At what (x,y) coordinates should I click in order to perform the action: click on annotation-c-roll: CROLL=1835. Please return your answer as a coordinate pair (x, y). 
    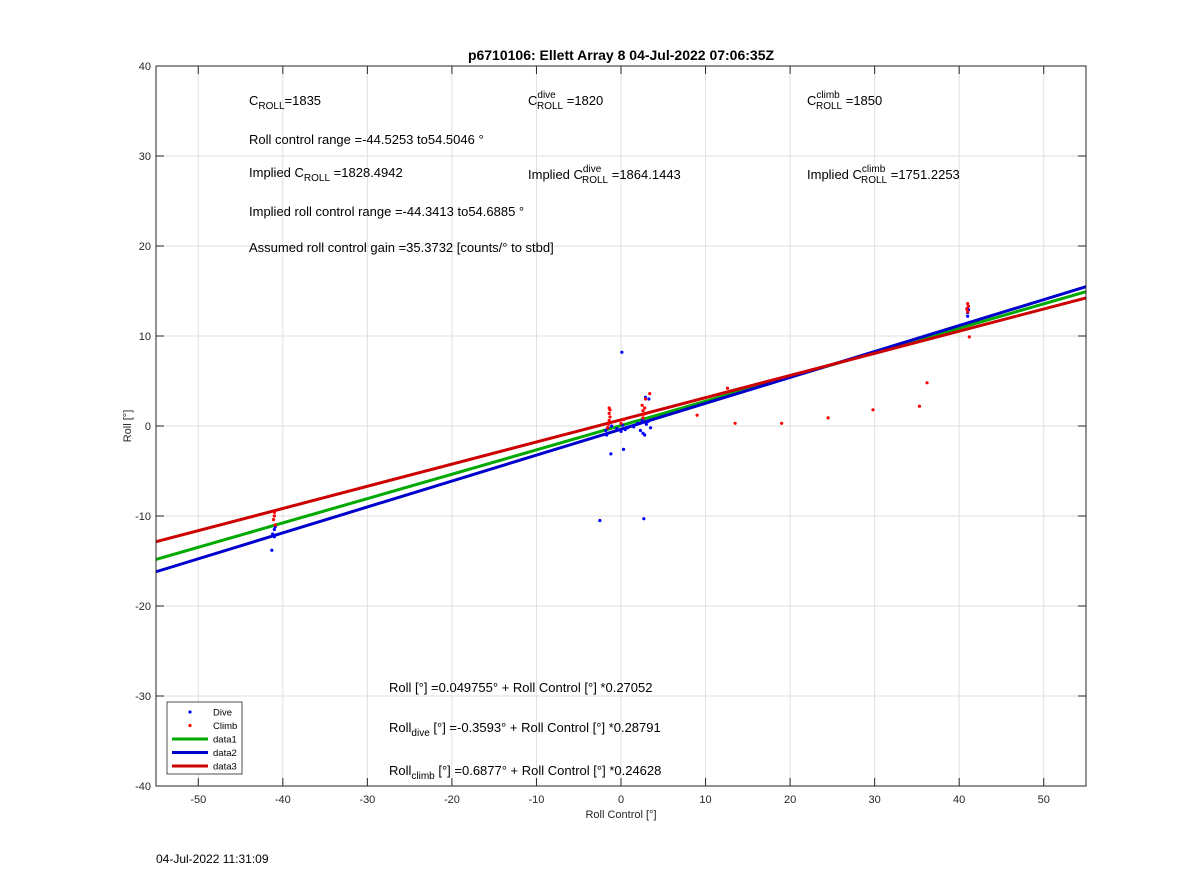
    Looking at the image, I should click on (285, 102).